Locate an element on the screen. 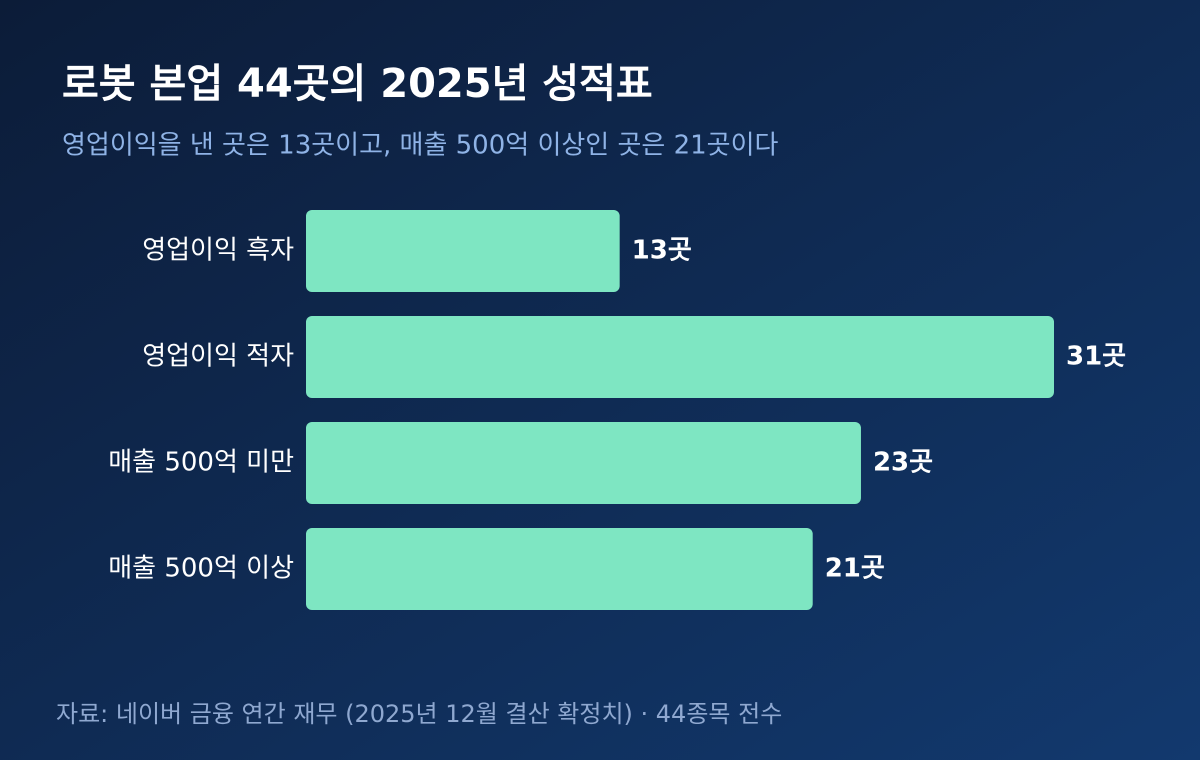 This screenshot has height=760, width=1200. value-label: 13곳 is located at coordinates (662, 251).